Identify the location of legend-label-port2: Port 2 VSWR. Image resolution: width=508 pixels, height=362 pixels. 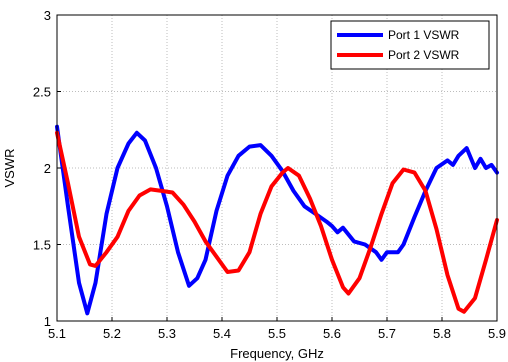
(424, 55).